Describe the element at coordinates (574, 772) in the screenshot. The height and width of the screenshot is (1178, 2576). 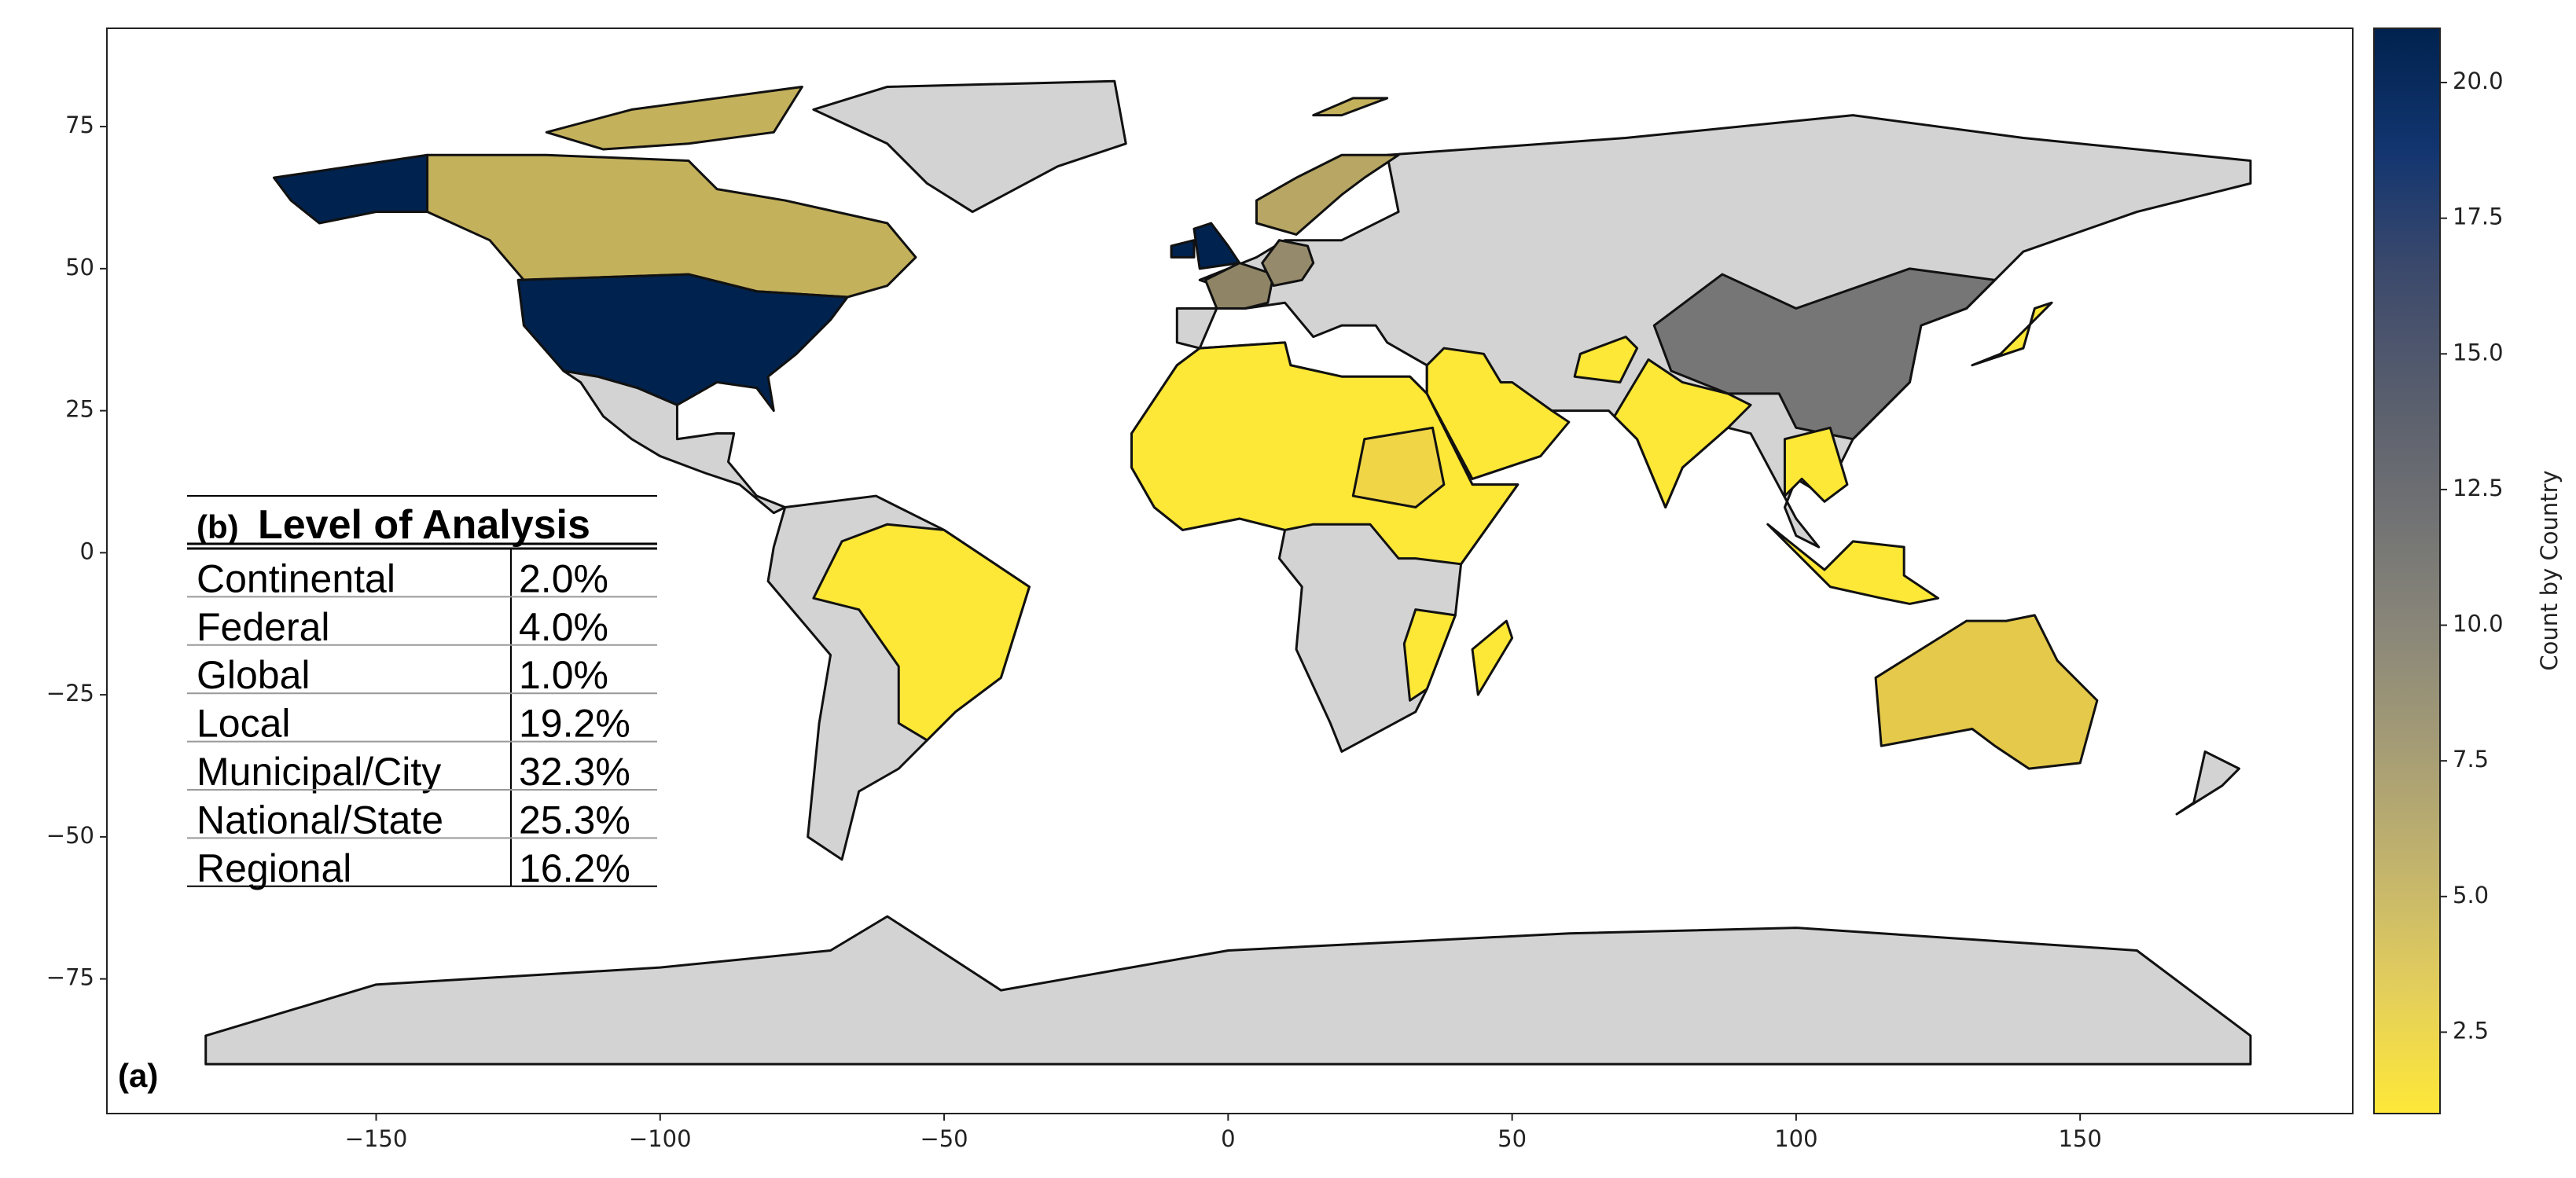
I see `table-cell: 32.3%` at that location.